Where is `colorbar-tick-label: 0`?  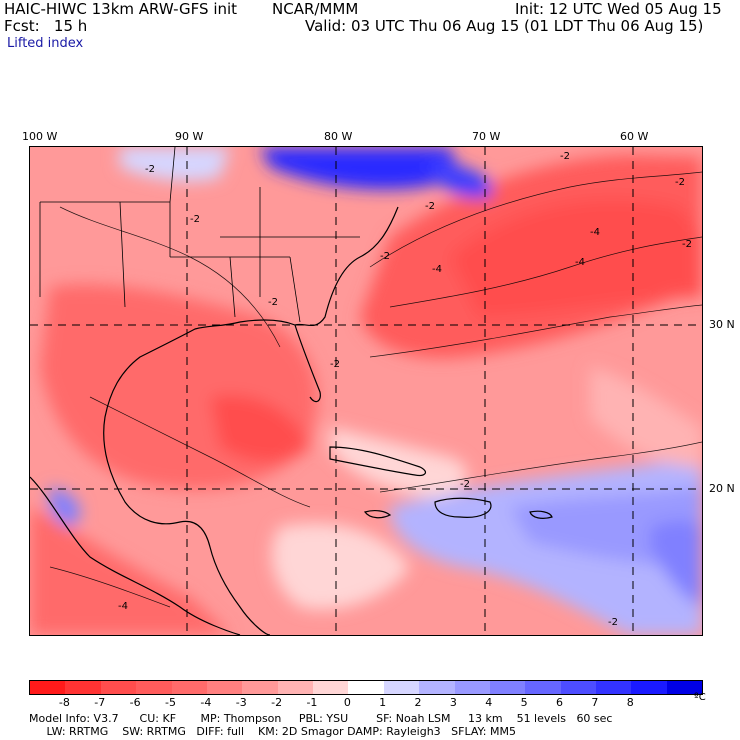 colorbar-tick-label: 0 is located at coordinates (347, 702).